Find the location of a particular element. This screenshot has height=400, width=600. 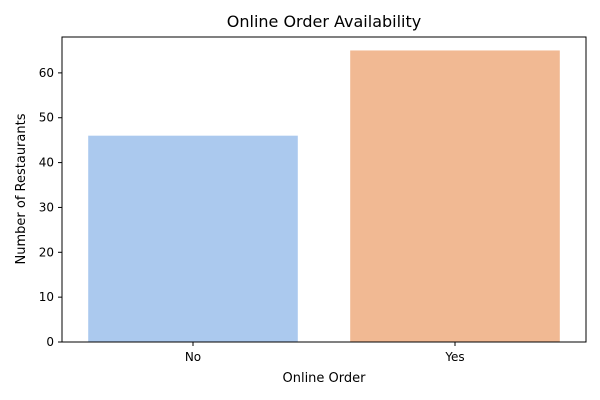

x-tick-label: Yes is located at coordinates (454, 357).